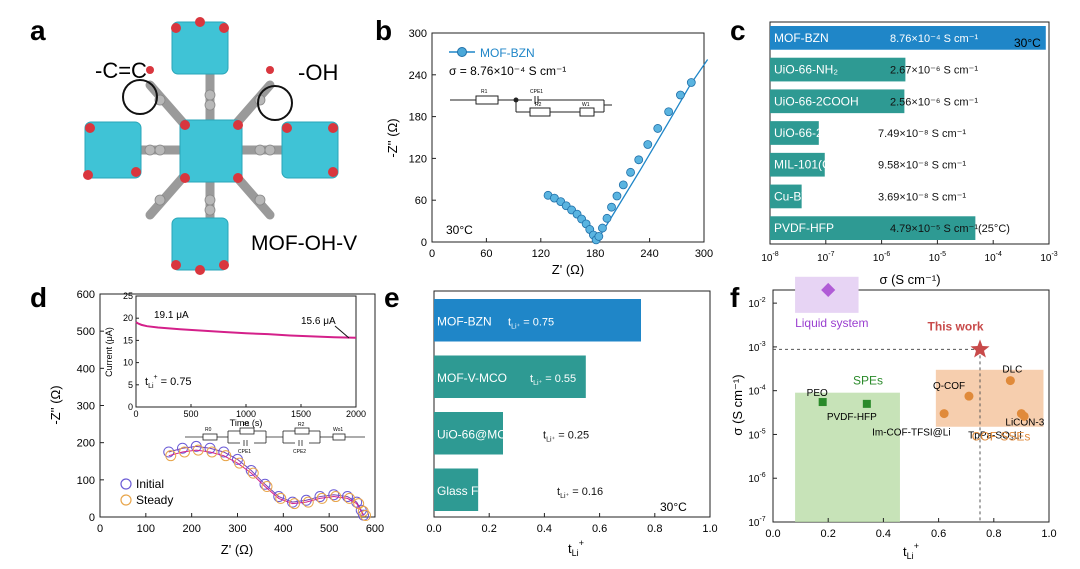 The width and height of the screenshot is (1080, 569). I want to click on c-value-label: 7.49×10⁻⁸ S cm⁻¹, so click(922, 134).